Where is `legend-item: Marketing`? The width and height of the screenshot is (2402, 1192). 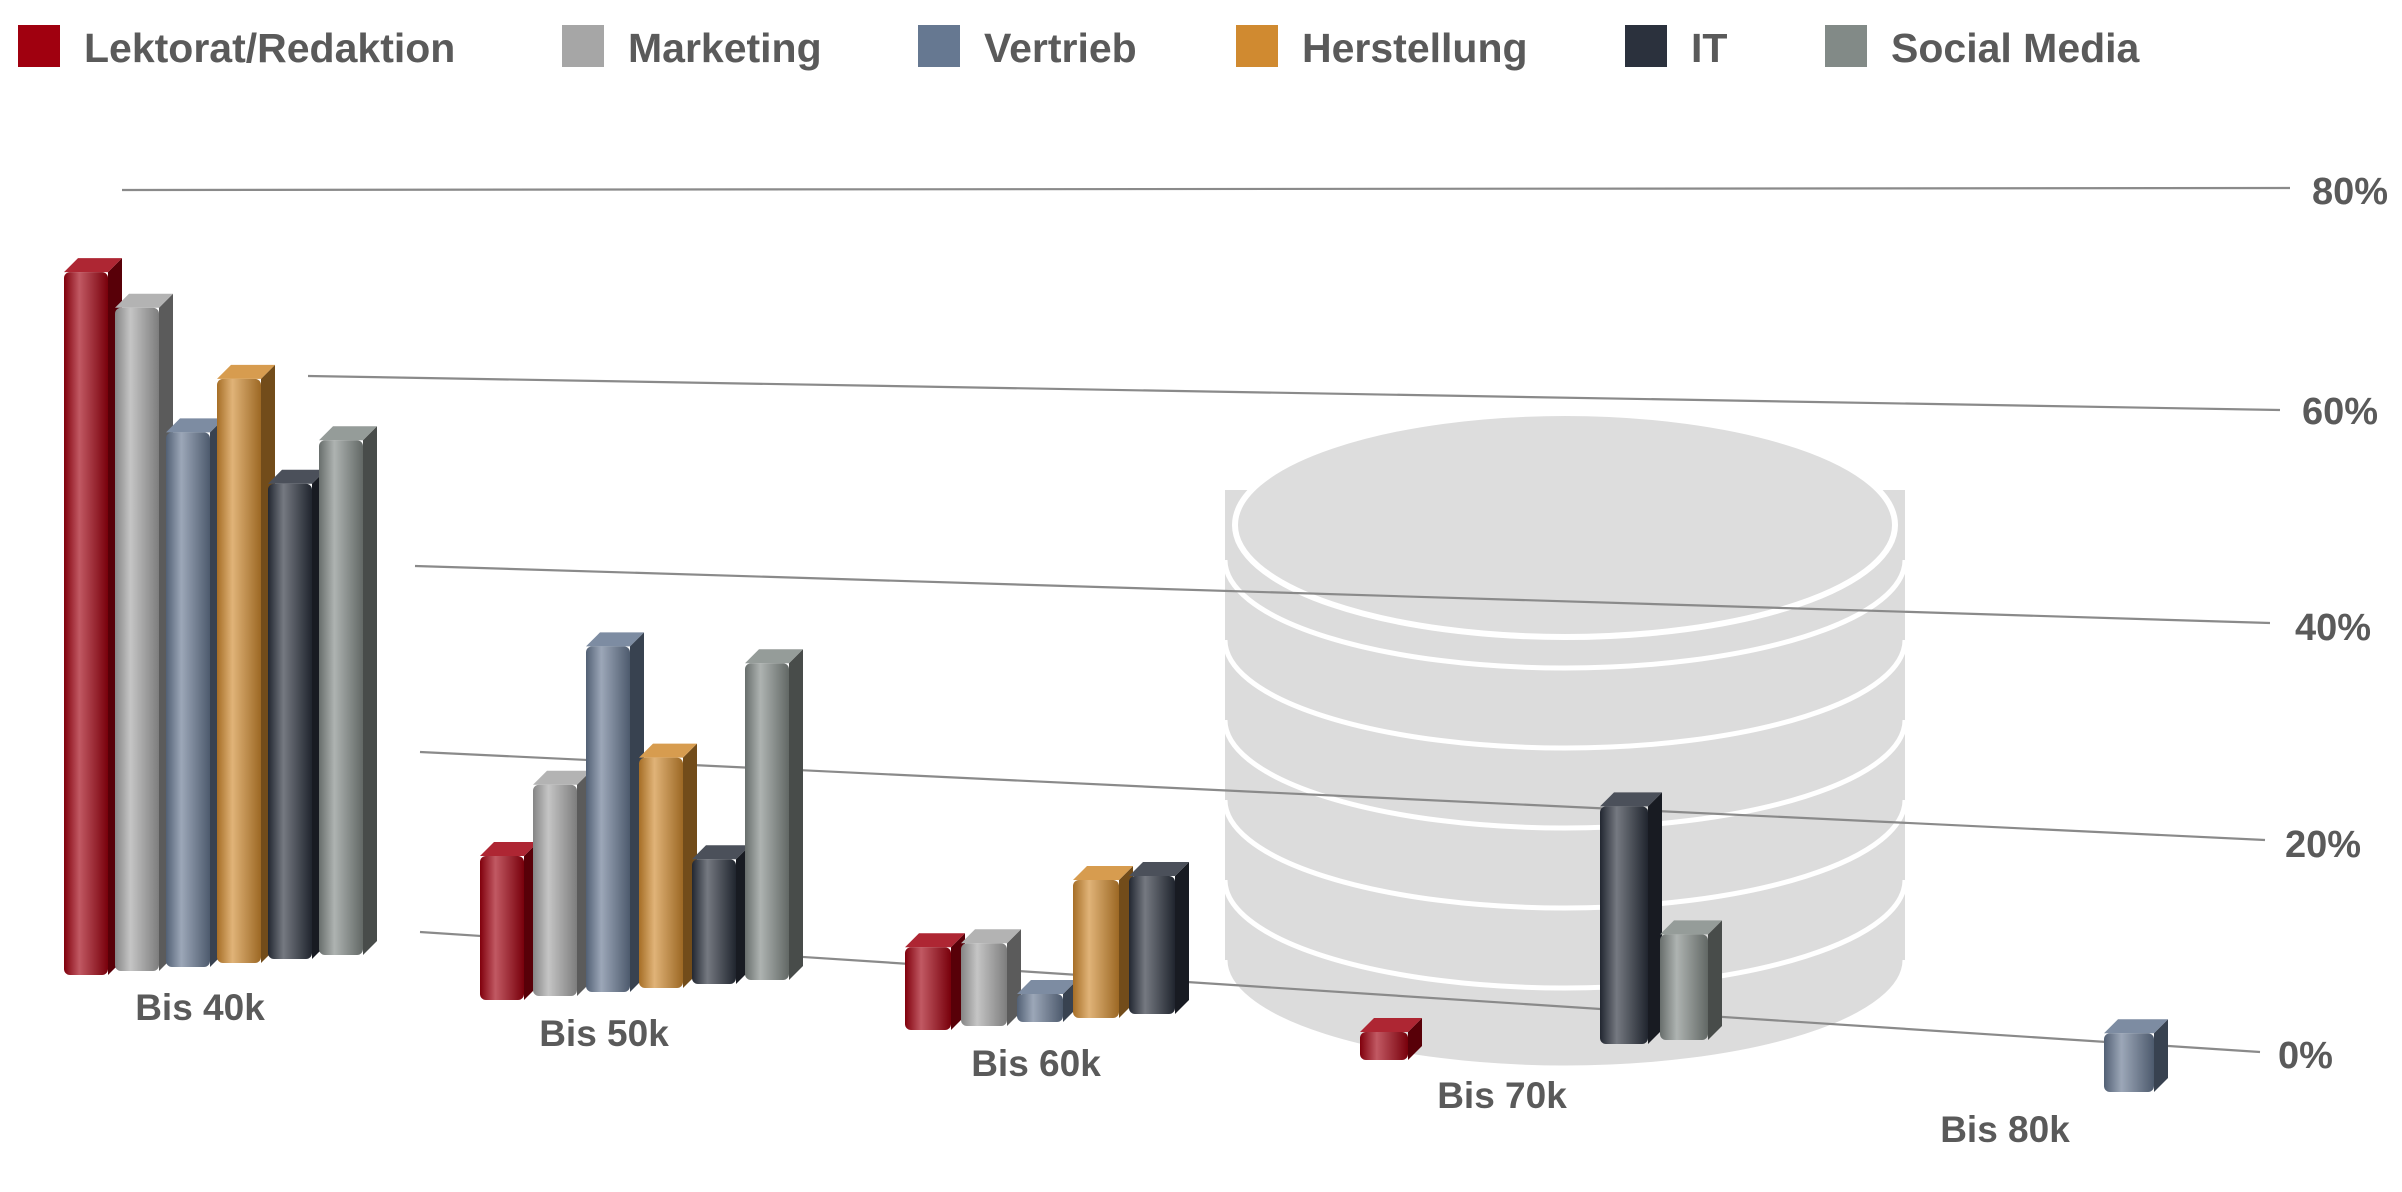
legend-item: Marketing is located at coordinates (692, 48).